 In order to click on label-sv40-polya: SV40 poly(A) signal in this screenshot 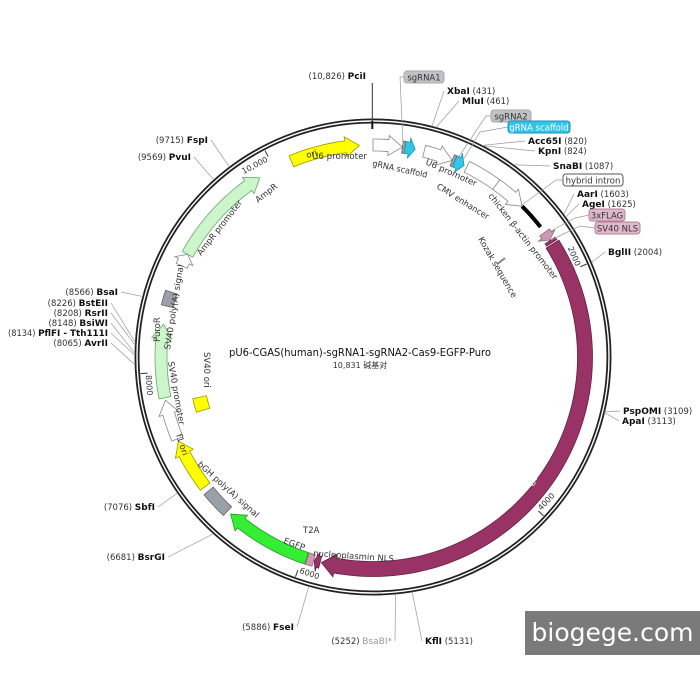, I will do `click(174, 307)`.